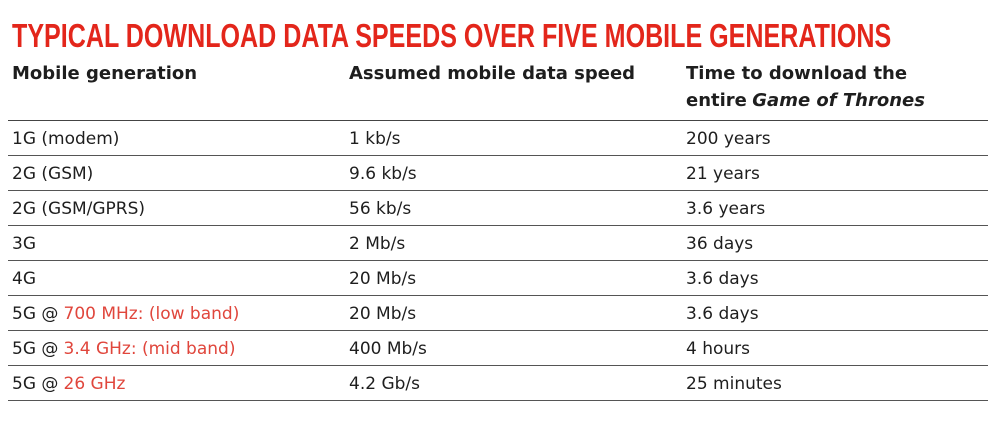 This screenshot has height=426, width=1000. I want to click on cell-text: 4 hours, so click(718, 348).